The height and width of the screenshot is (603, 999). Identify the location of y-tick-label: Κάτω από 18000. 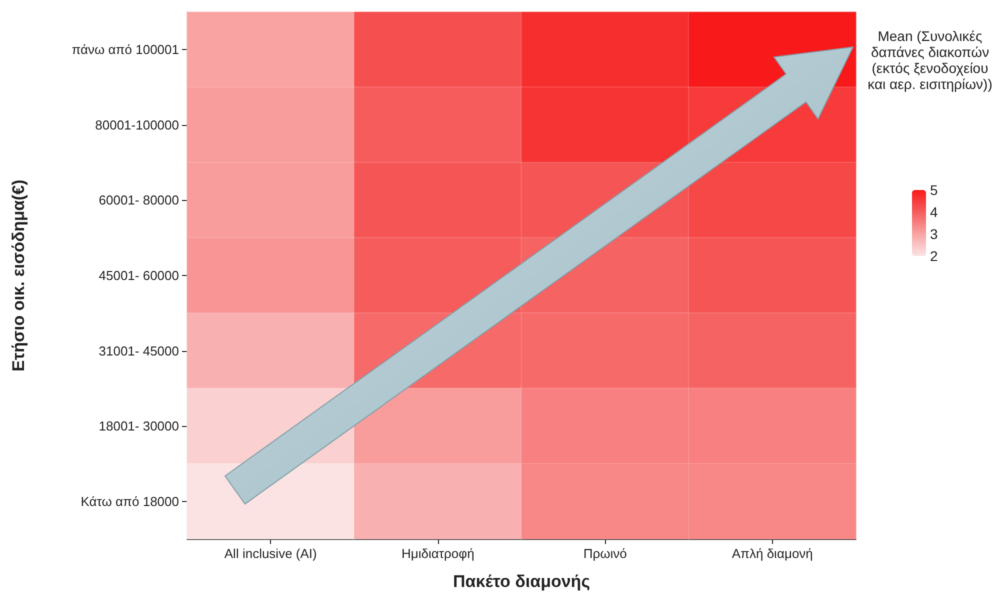
(129, 501).